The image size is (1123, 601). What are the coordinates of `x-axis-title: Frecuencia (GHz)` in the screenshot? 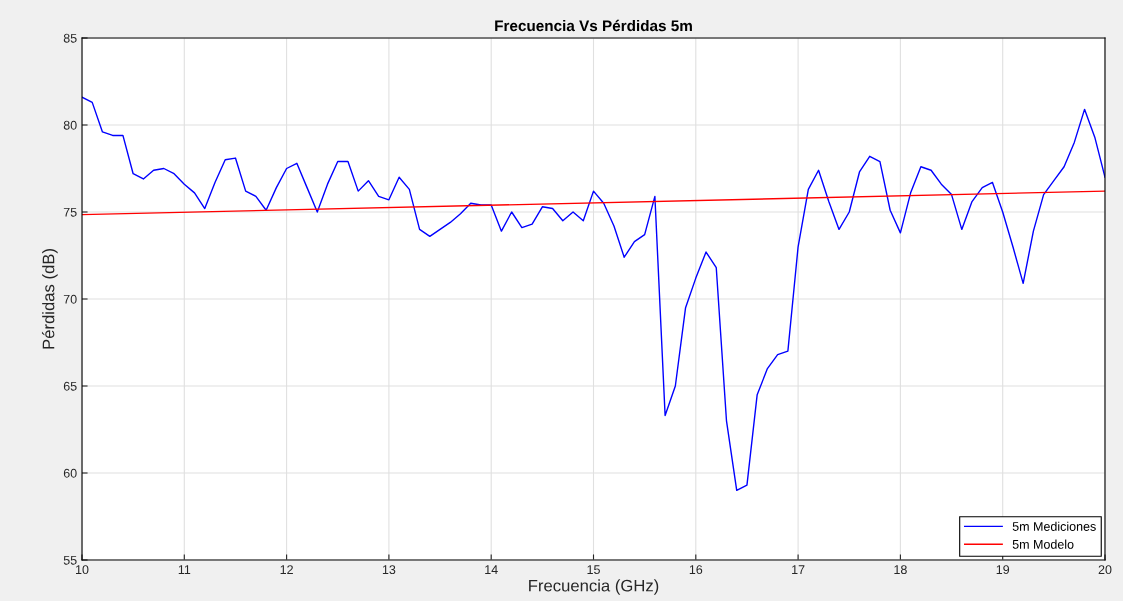 It's located at (594, 587).